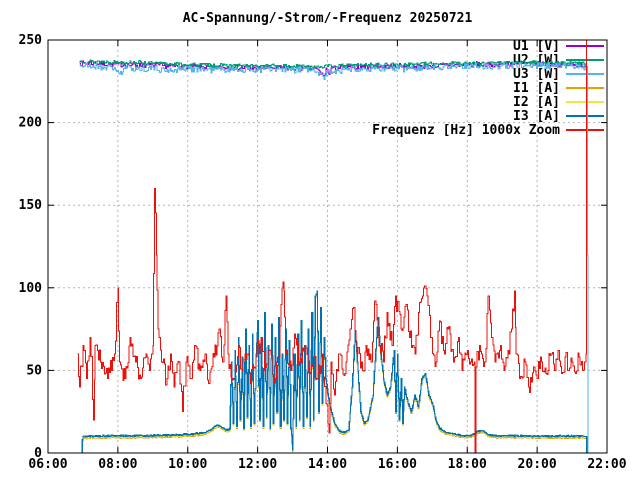 The width and height of the screenshot is (640, 480). Describe the element at coordinates (536, 116) in the screenshot. I see `legend-label: I3 [A]` at that location.